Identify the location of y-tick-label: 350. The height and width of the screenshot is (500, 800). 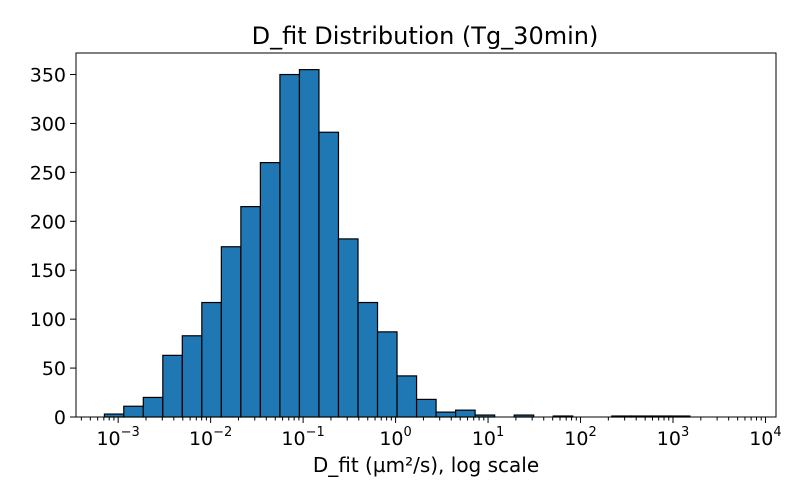
(48, 76).